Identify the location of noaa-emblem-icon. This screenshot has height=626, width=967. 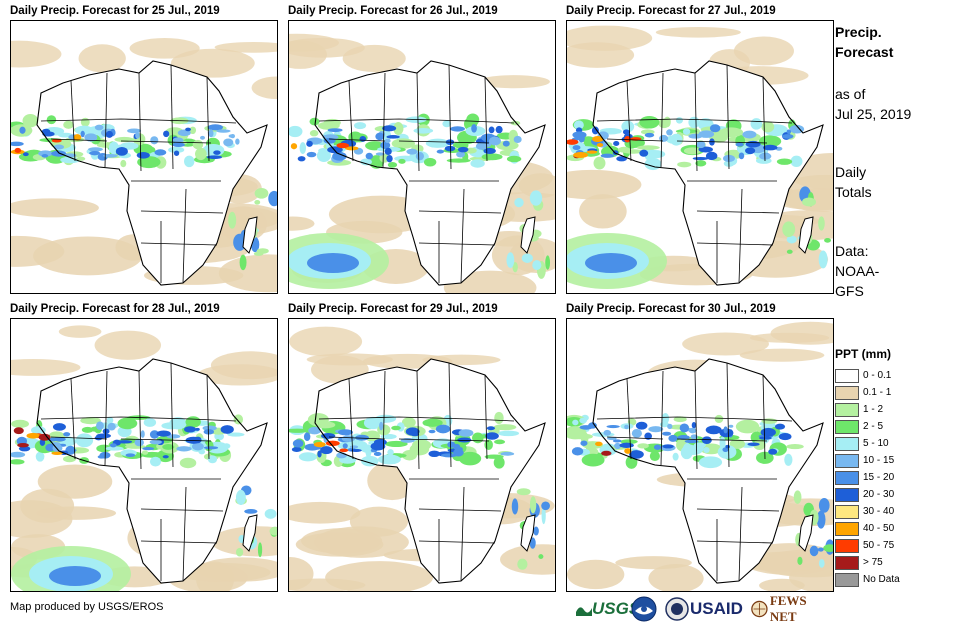
(644, 609).